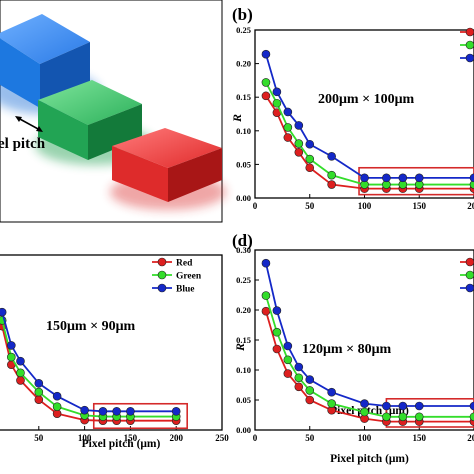 Image resolution: width=474 pixels, height=474 pixels. What do you see at coordinates (168, 169) in the screenshot?
I see `red-pixel-block` at bounding box center [168, 169].